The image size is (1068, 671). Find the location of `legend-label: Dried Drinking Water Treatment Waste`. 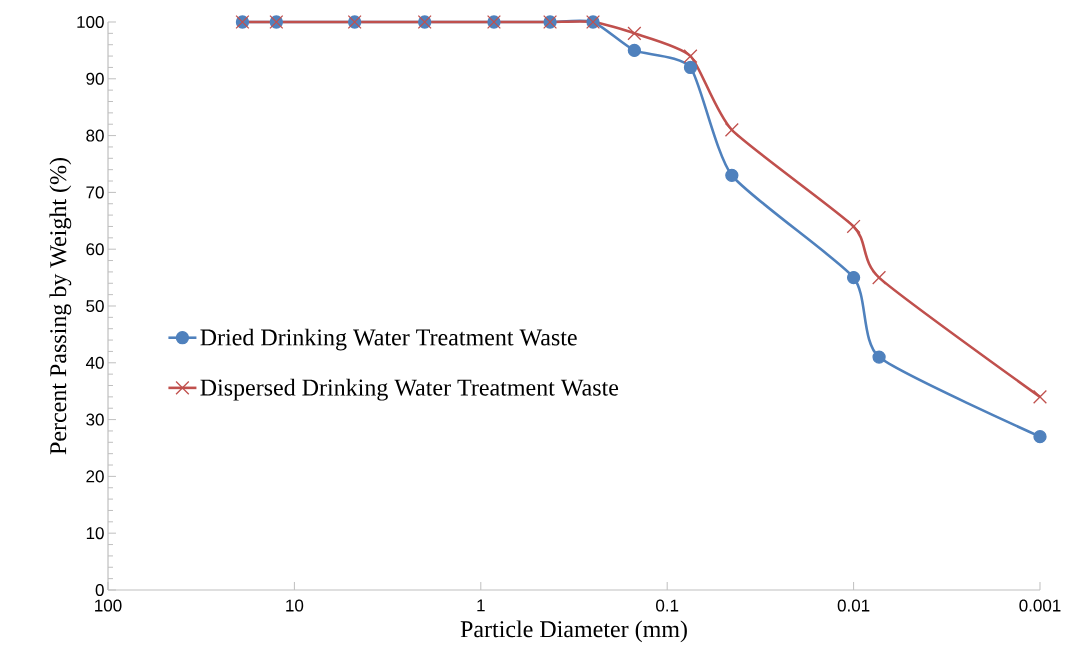

legend-label: Dried Drinking Water Treatment Waste is located at coordinates (388, 339).